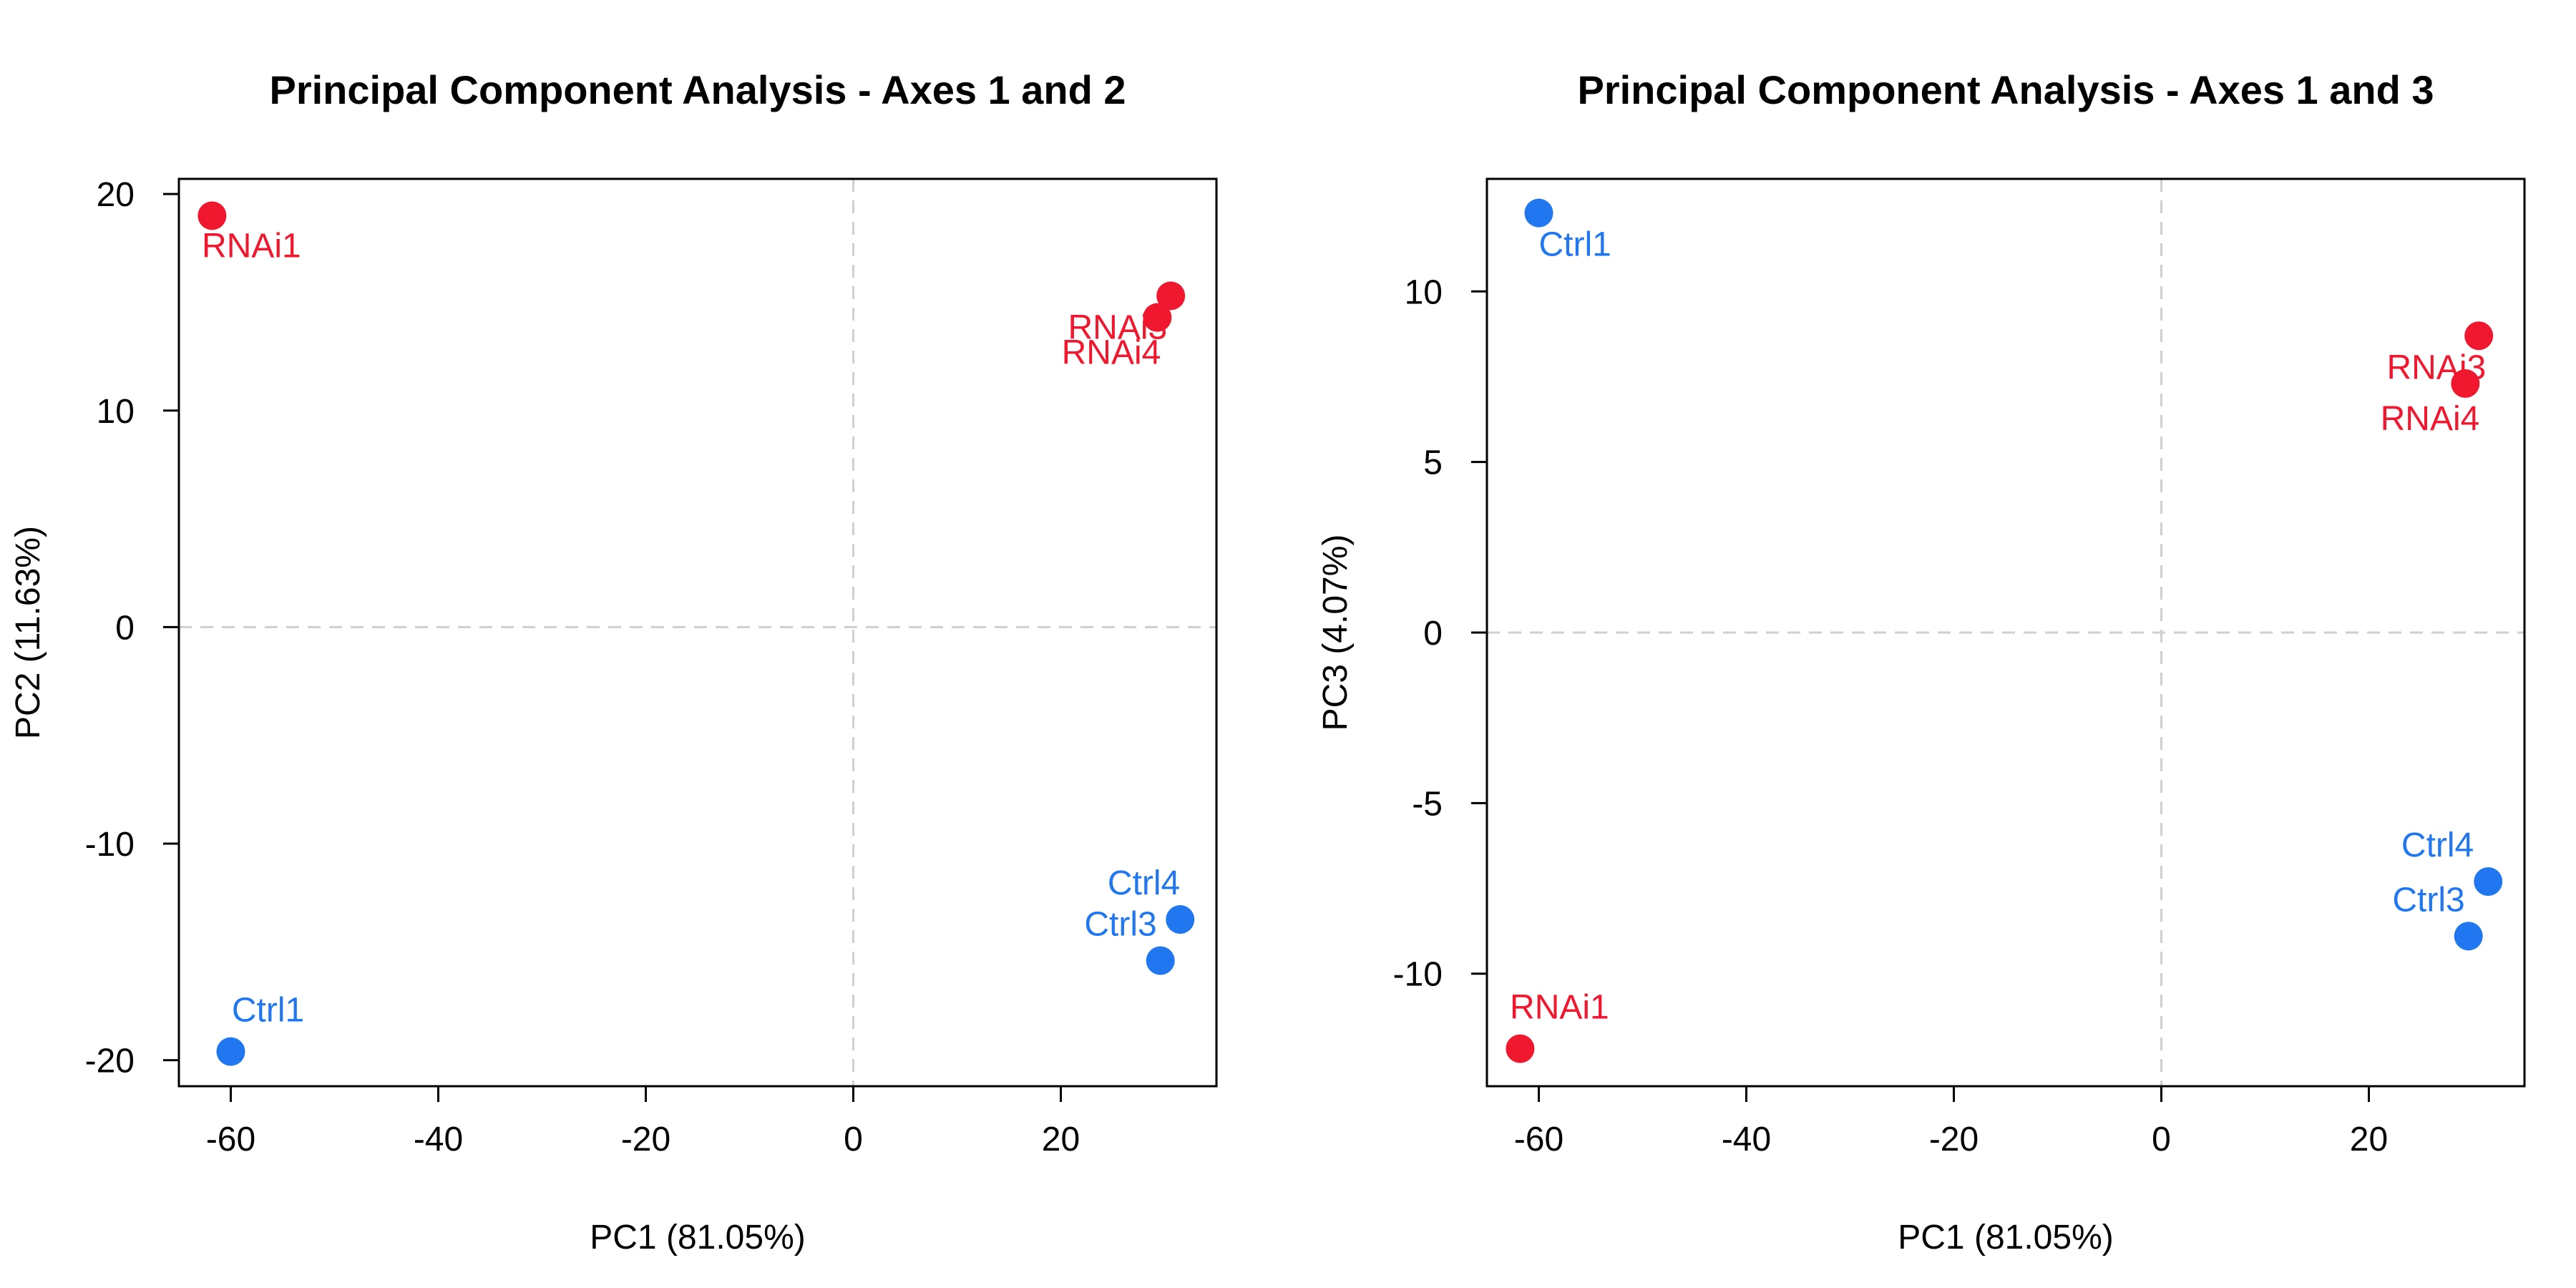 Image resolution: width=2576 pixels, height=1288 pixels. Describe the element at coordinates (28, 632) in the screenshot. I see `y-axis-label: PC2 (11.63%)` at that location.